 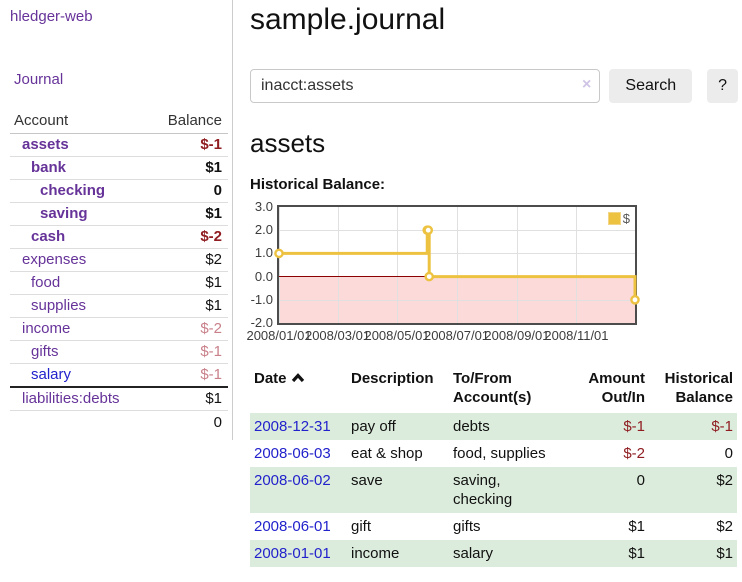 What do you see at coordinates (213, 259) in the screenshot?
I see `account-balance: $2` at bounding box center [213, 259].